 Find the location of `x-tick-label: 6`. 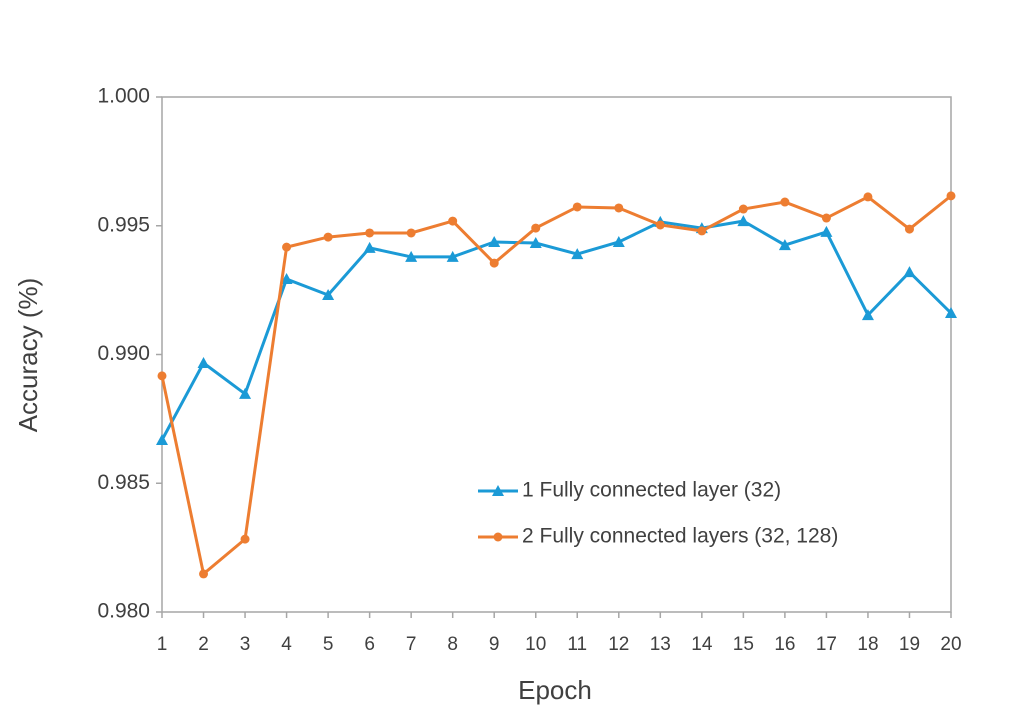

x-tick-label: 6 is located at coordinates (369, 644).